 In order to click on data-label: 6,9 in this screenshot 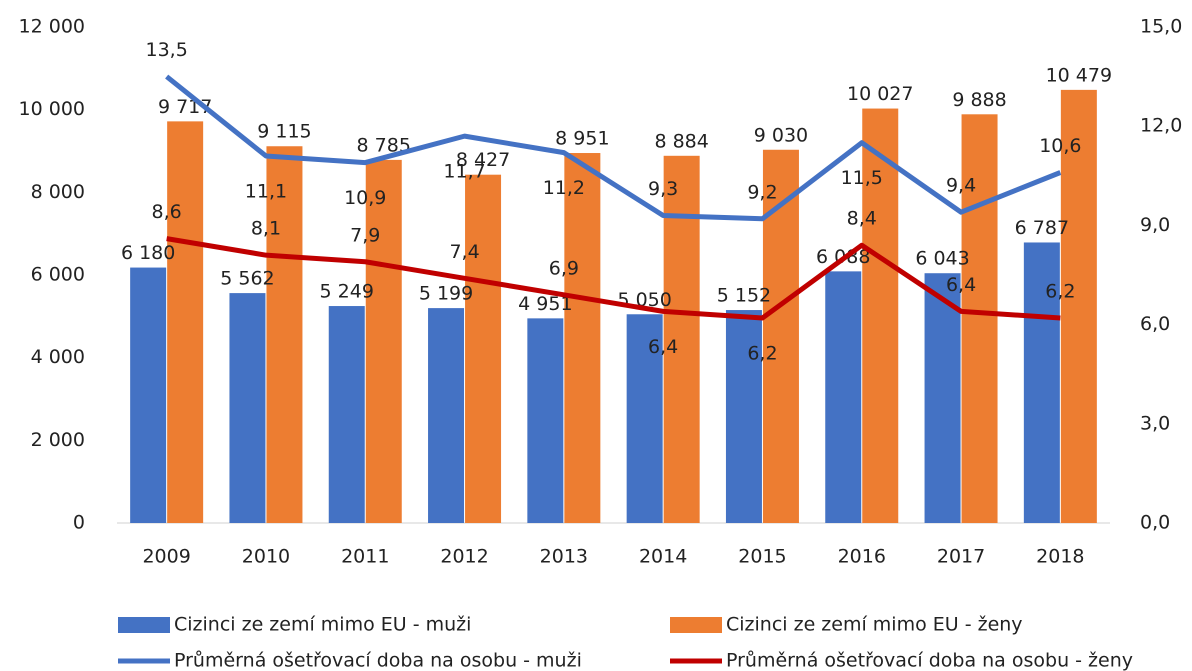, I will do `click(564, 268)`.